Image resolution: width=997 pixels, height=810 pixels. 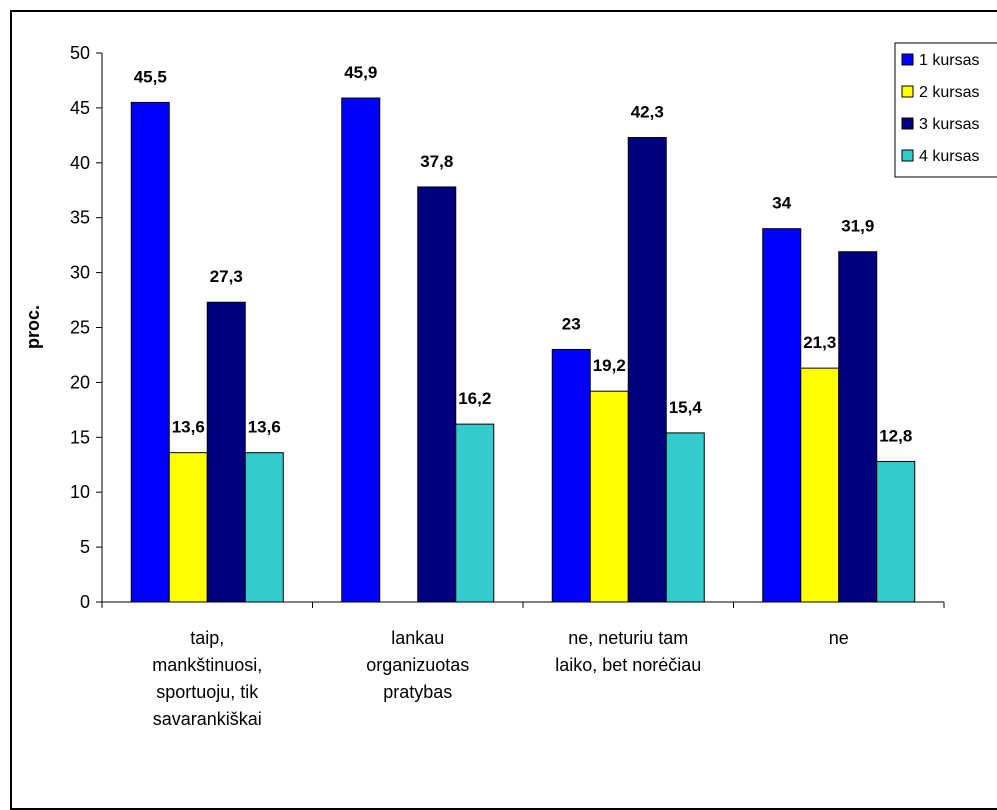 What do you see at coordinates (226, 276) in the screenshot?
I see `data-label: 27,3` at bounding box center [226, 276].